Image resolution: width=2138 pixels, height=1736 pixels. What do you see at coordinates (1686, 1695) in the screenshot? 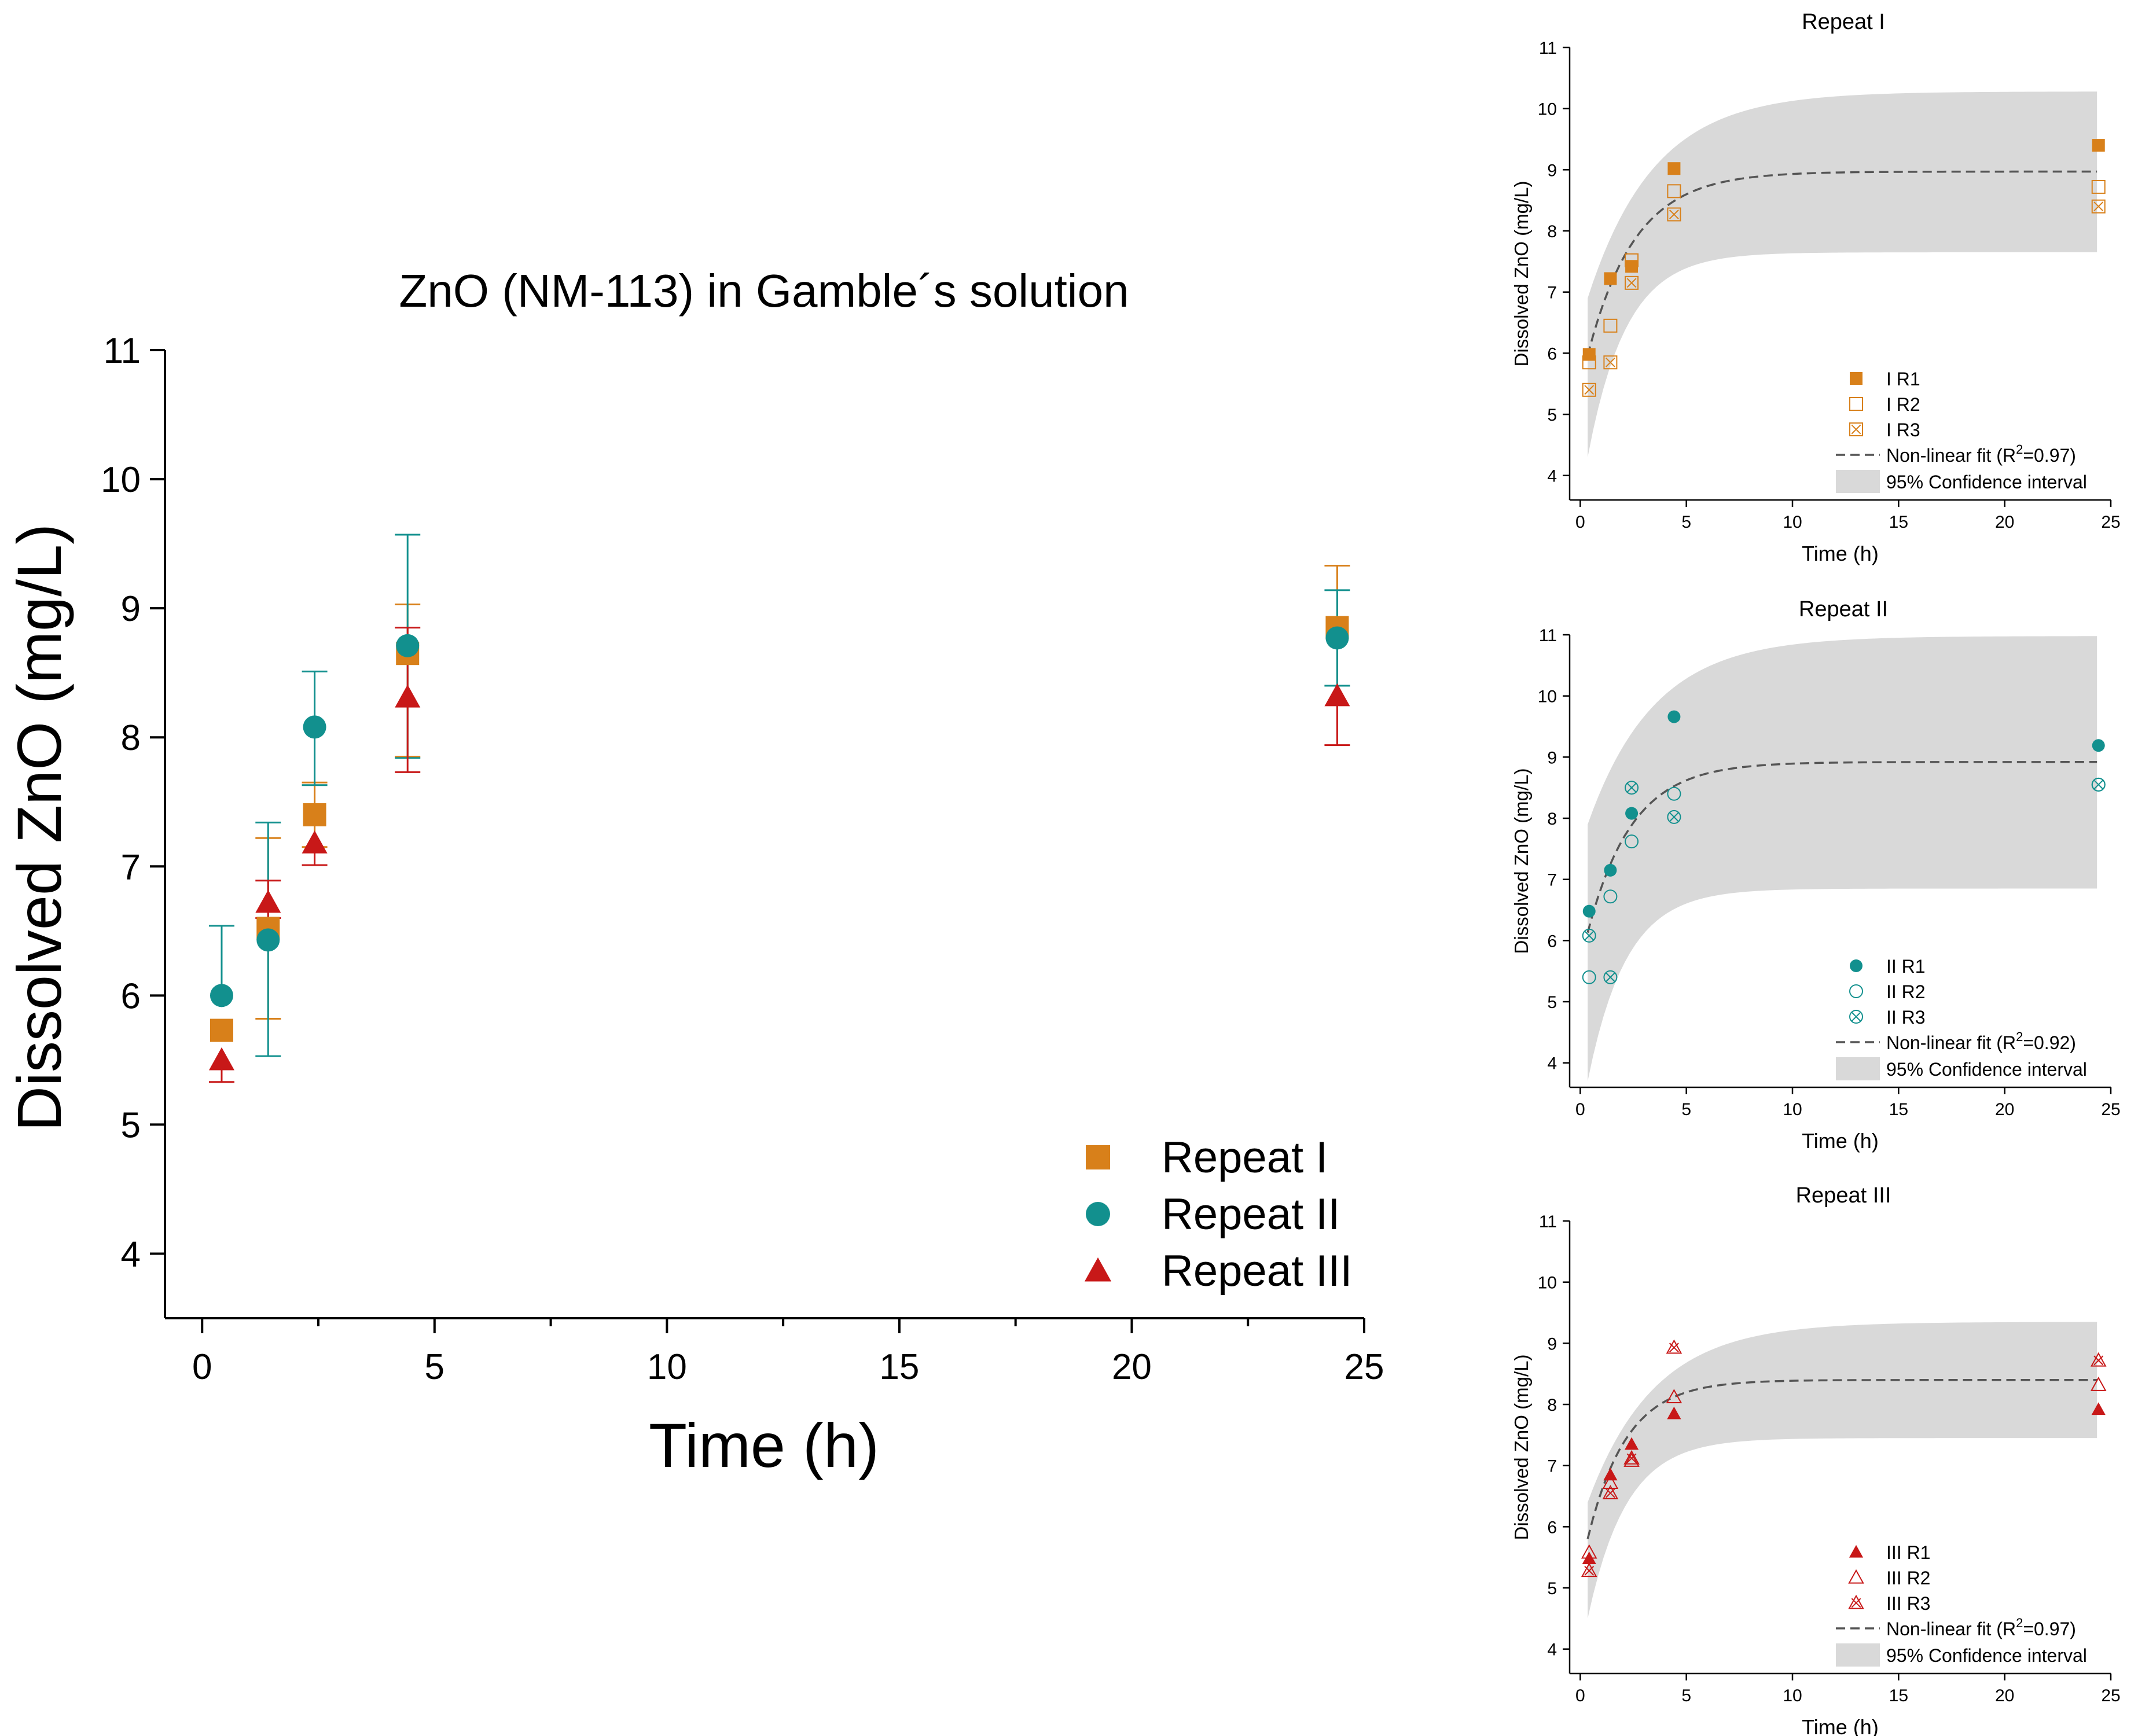
I see `panel-x-tick-label: 5` at bounding box center [1686, 1695].